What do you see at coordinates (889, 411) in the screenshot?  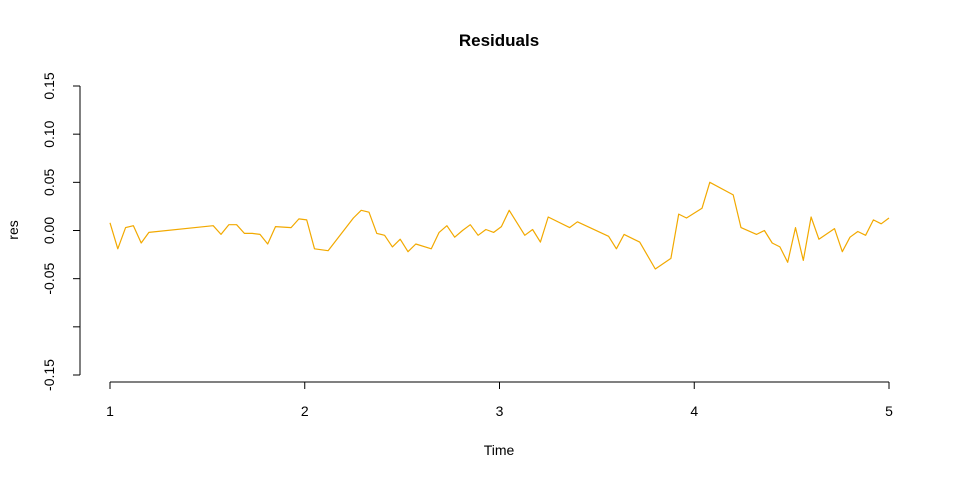 I see `x-tick-label: 5` at bounding box center [889, 411].